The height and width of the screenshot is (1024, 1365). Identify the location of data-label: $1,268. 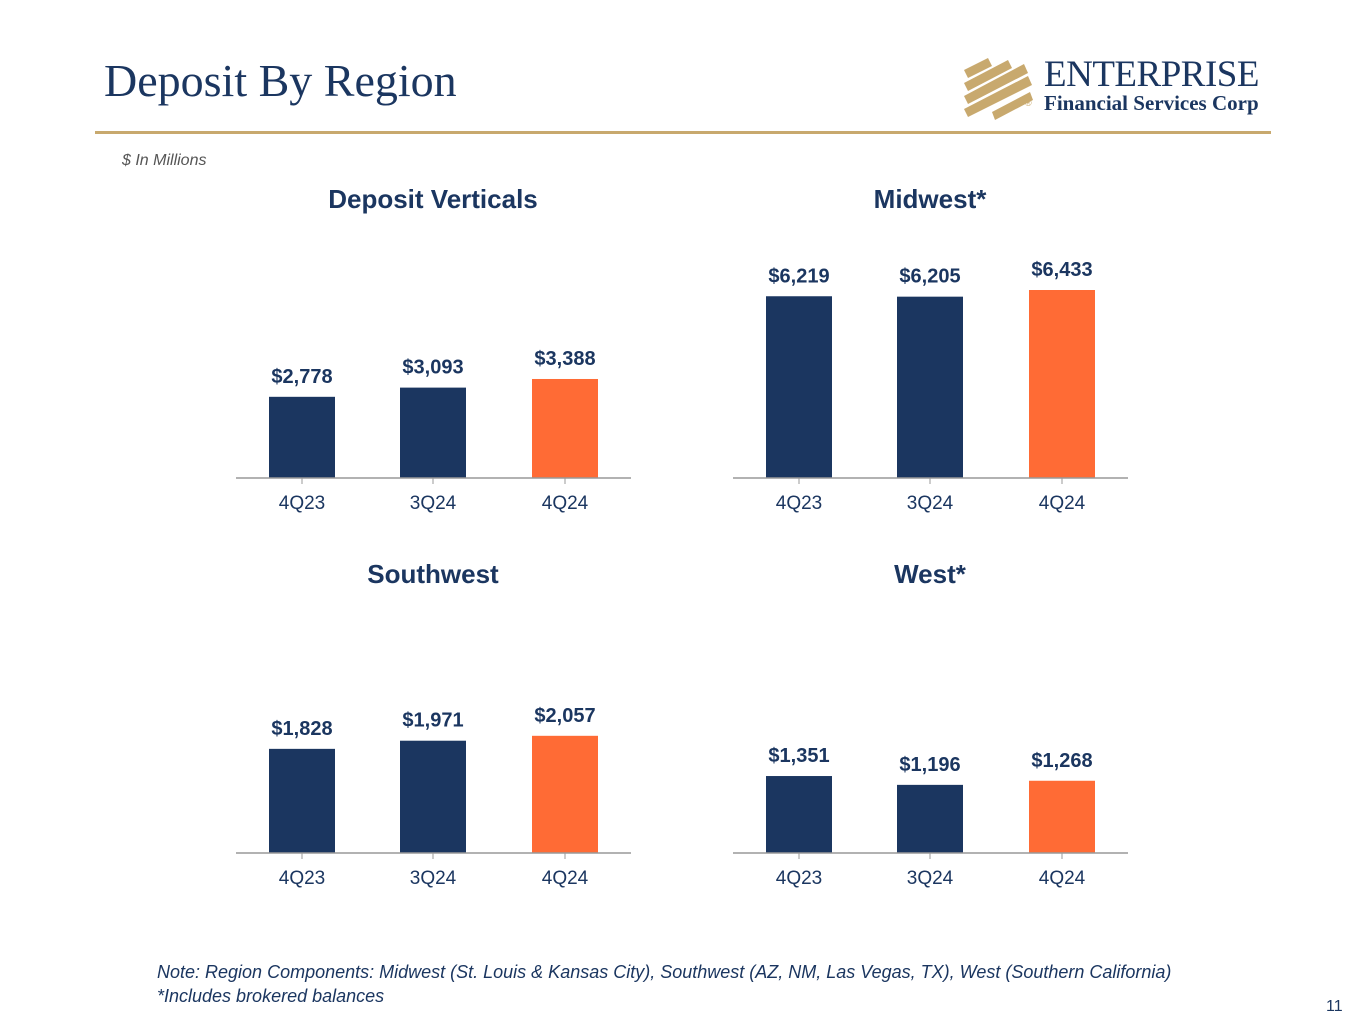
(1061, 761).